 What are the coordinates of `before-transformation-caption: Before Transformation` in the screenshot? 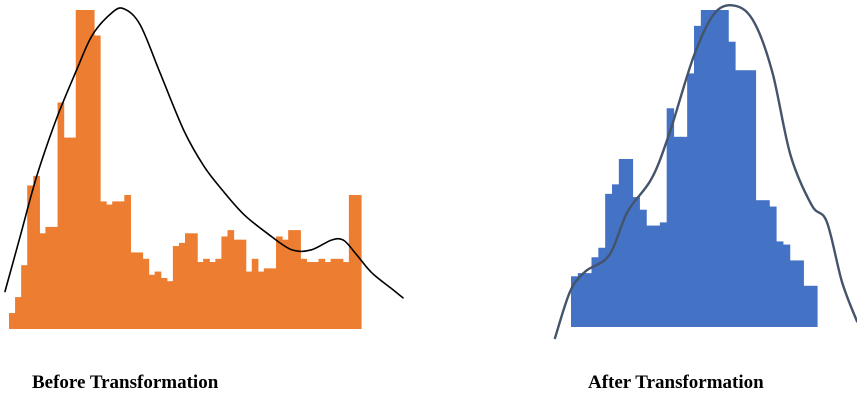 It's located at (125, 382).